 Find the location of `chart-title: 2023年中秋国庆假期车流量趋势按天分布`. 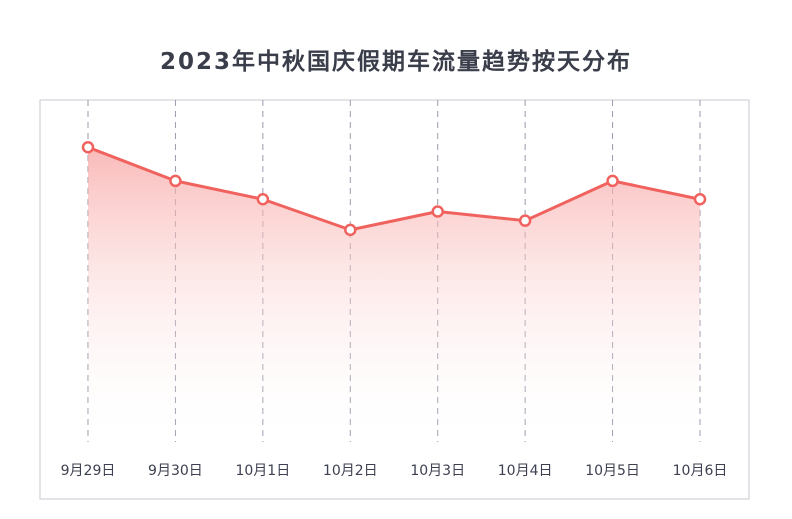

chart-title: 2023年中秋国庆假期车流量趋势按天分布 is located at coordinates (396, 61).